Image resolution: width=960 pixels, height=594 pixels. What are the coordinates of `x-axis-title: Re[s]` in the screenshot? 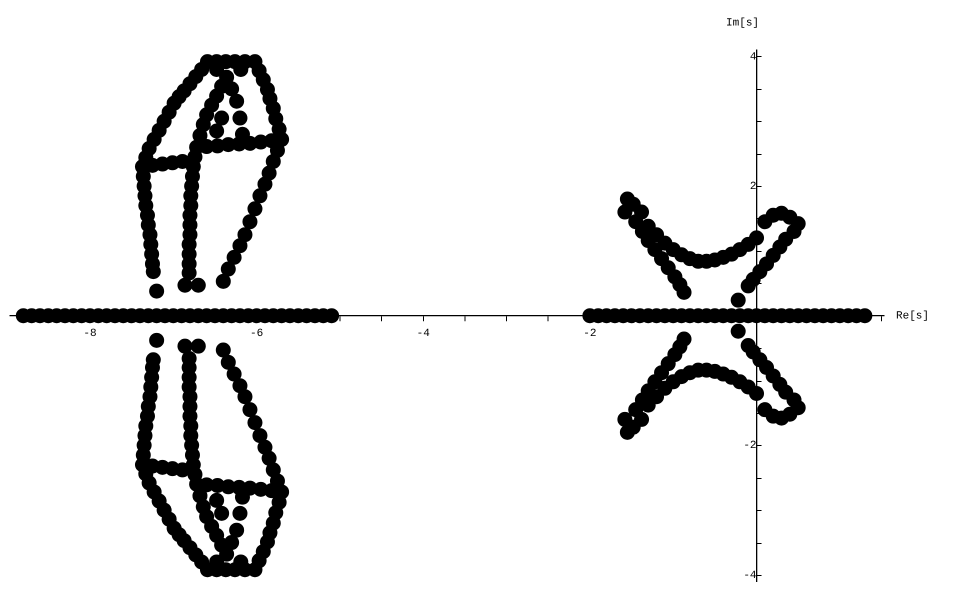 It's located at (913, 316).